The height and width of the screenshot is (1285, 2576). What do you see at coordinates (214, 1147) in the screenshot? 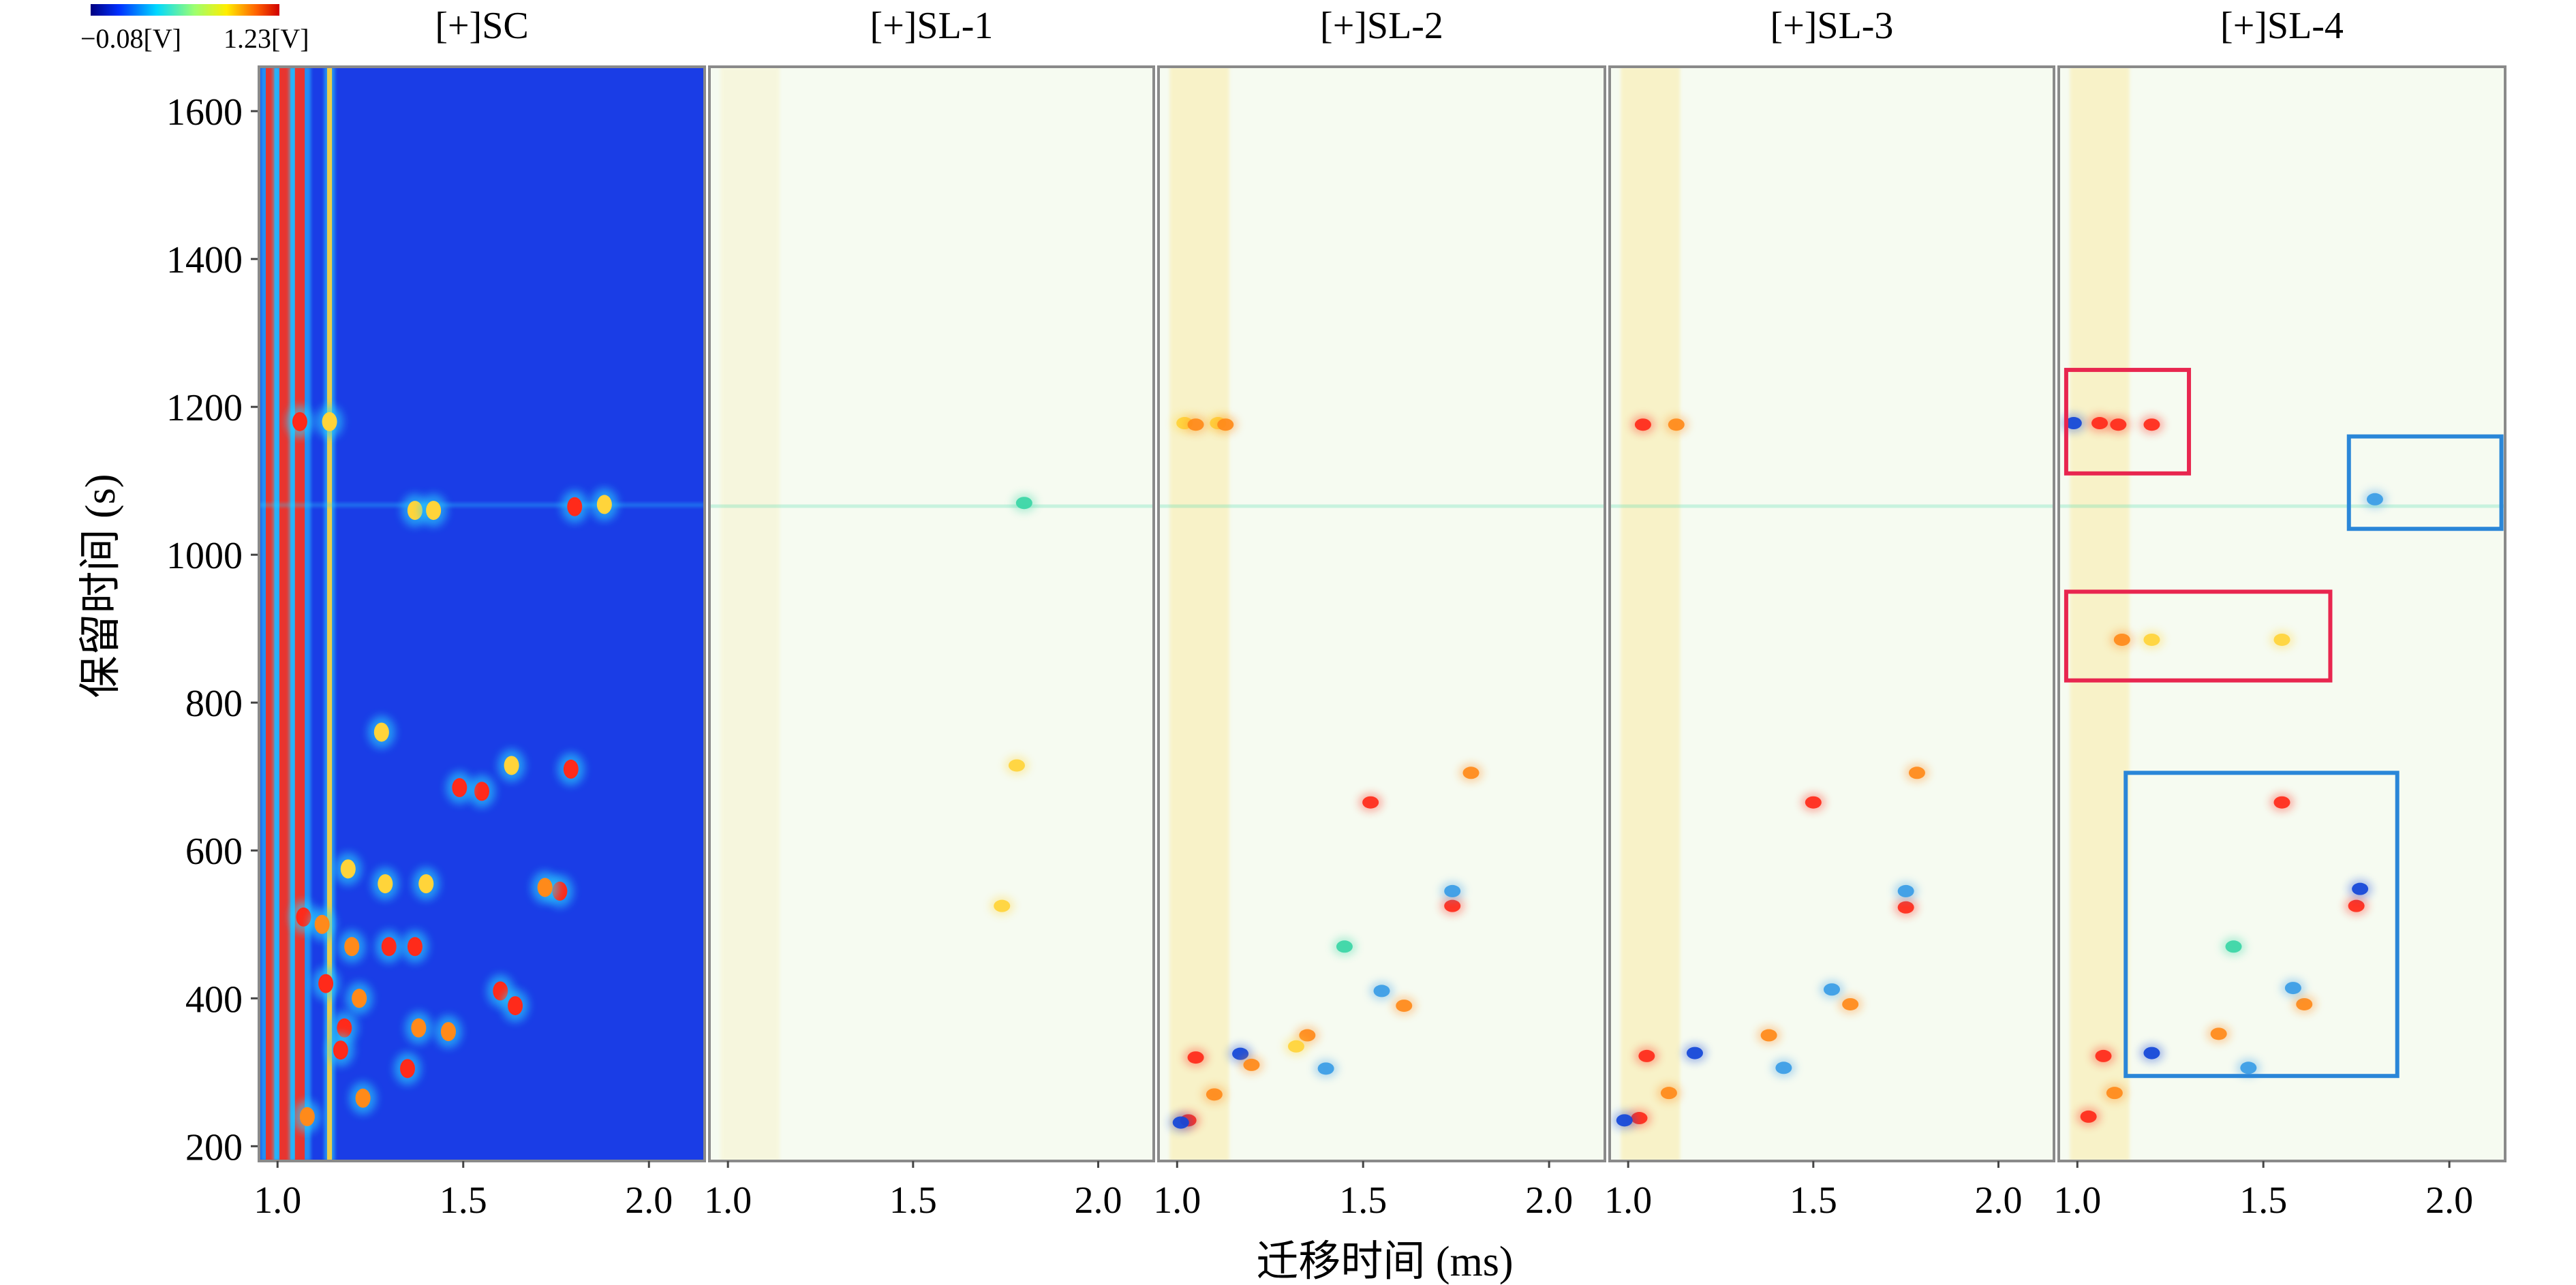
I see `y-tick-label: 200` at bounding box center [214, 1147].